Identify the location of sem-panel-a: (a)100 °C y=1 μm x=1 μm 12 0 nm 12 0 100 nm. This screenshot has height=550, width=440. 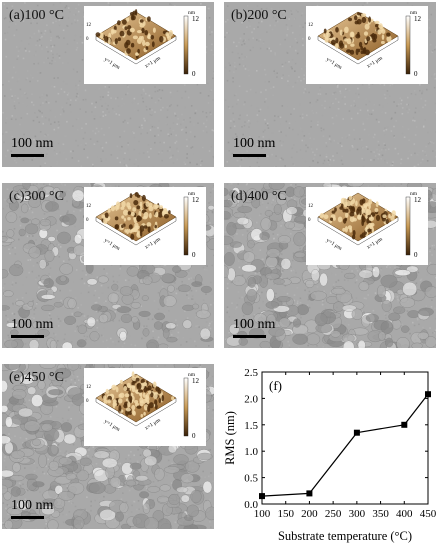
(108, 84).